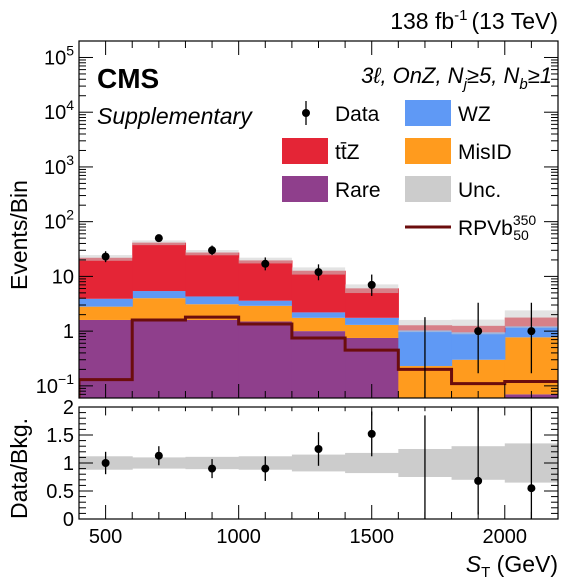 Image resolution: width=580 pixels, height=579 pixels. I want to click on uncertainty-band-bin2, so click(159, 243).